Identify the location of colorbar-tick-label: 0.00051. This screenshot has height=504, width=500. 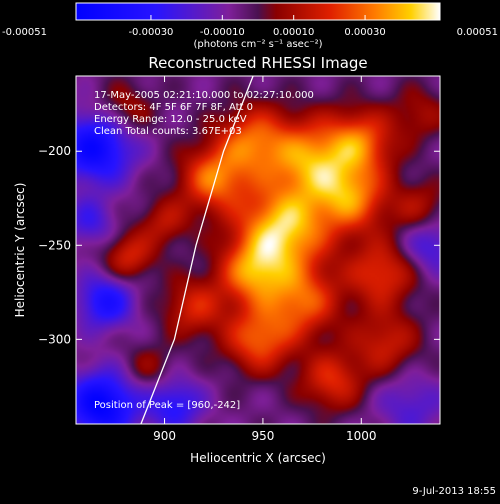
(477, 32).